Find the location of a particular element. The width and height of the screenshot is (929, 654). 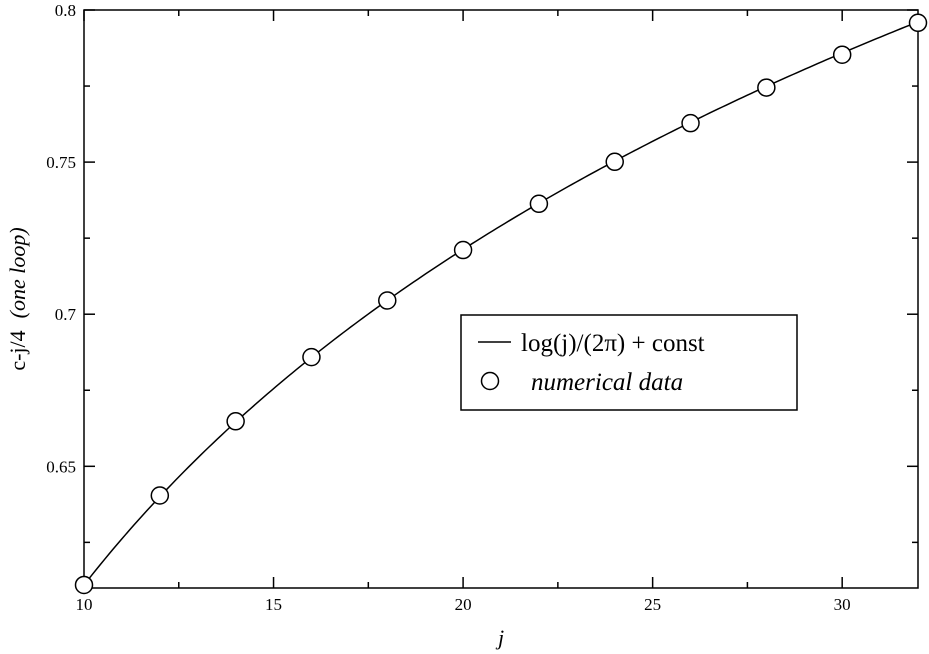

y-tick-label: 0.8 is located at coordinates (65, 10).